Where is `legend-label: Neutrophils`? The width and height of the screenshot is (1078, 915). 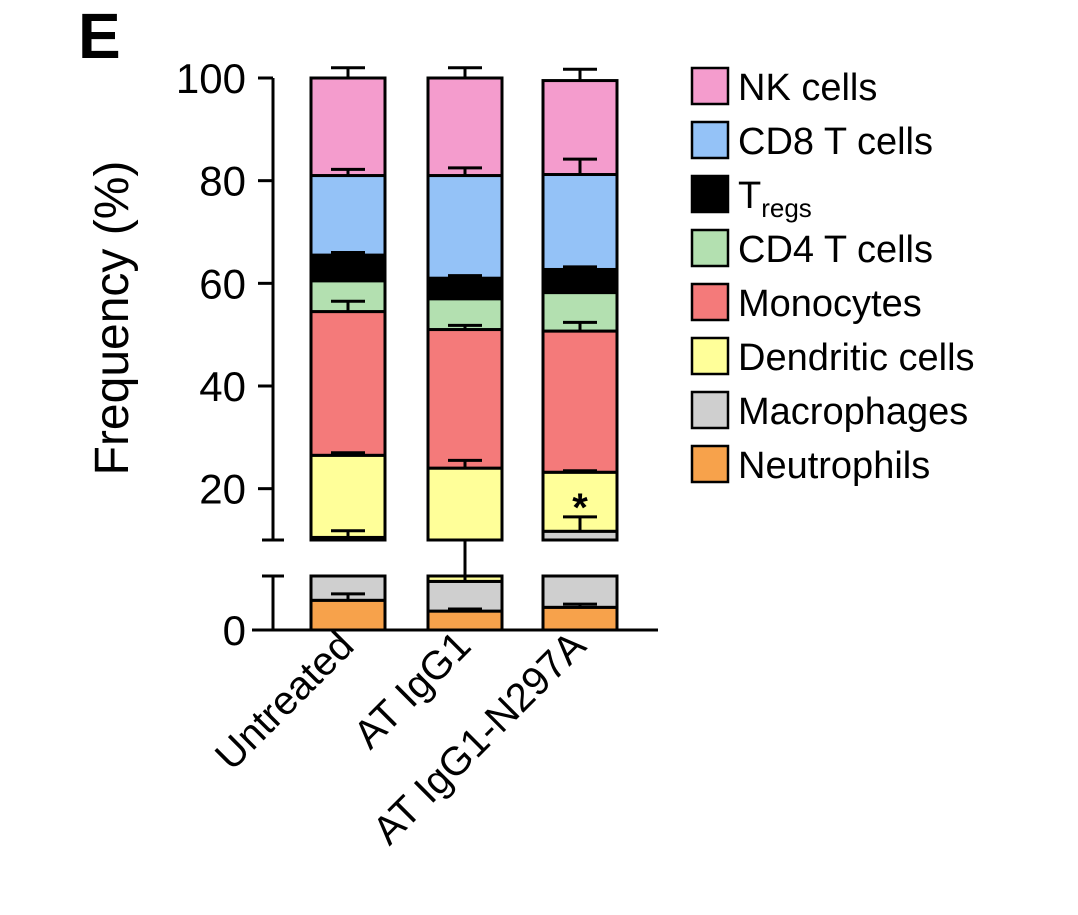
legend-label: Neutrophils is located at coordinates (834, 466).